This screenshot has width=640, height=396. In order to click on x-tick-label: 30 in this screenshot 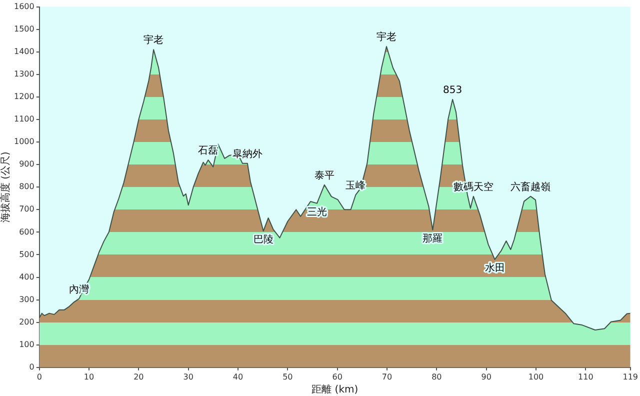, I will do `click(188, 377)`.